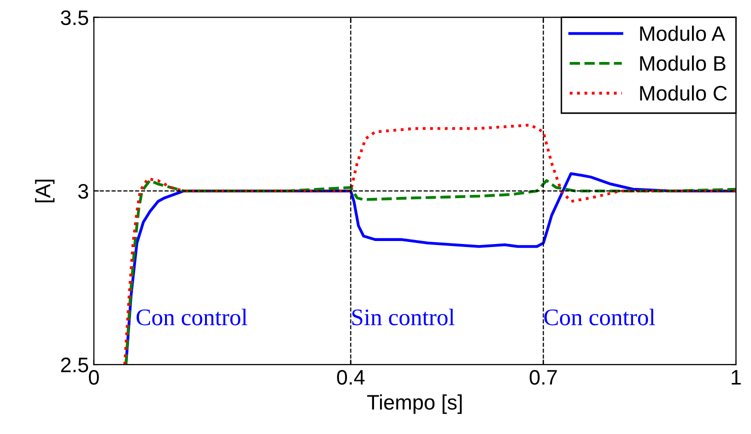 Image resolution: width=751 pixels, height=434 pixels. What do you see at coordinates (543, 377) in the screenshot?
I see `x-tick-label: 0.7` at bounding box center [543, 377].